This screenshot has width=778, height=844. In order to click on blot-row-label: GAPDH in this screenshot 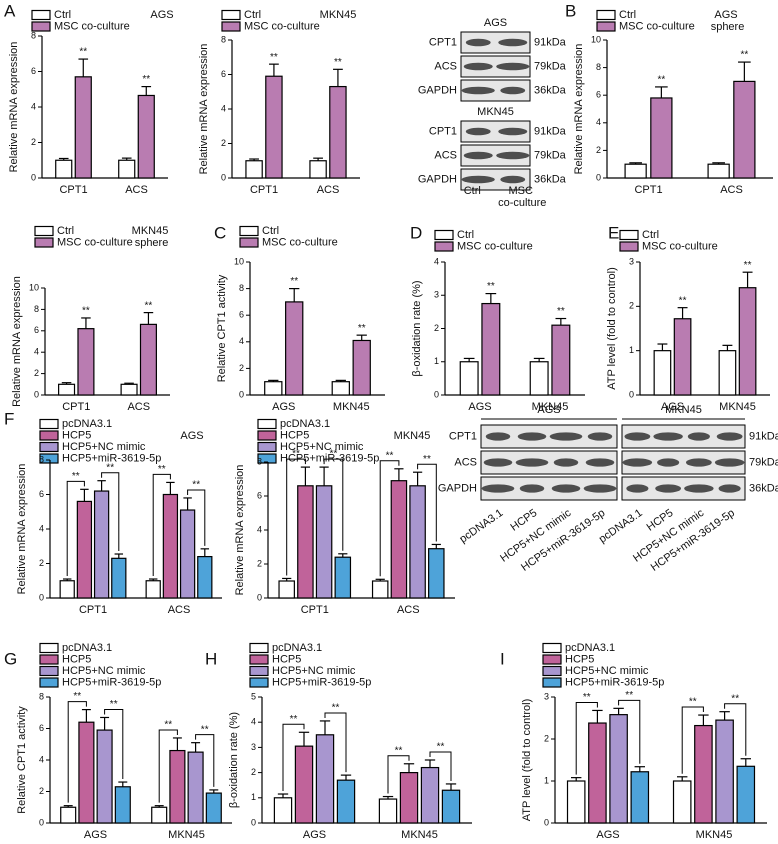, I will do `click(457, 488)`.